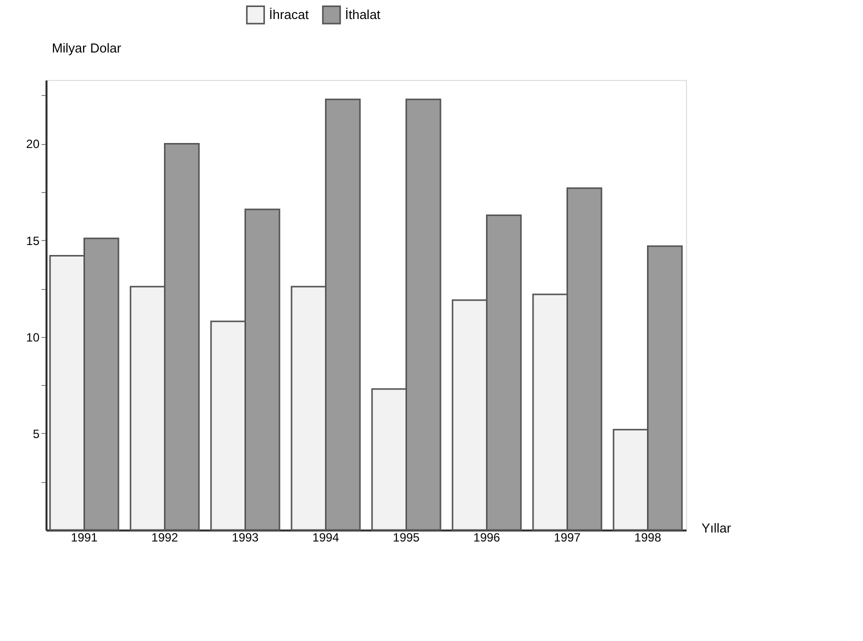  I want to click on y-tick-label: 10, so click(33, 337).